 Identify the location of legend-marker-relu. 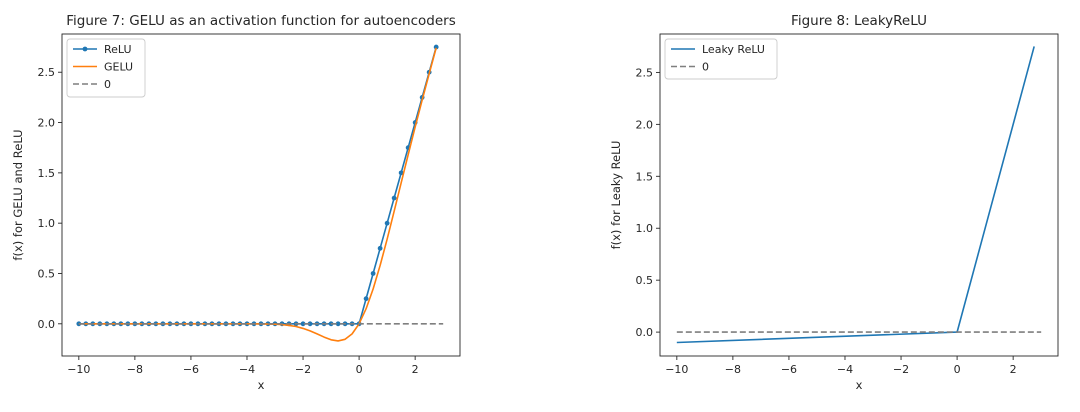
(85, 49).